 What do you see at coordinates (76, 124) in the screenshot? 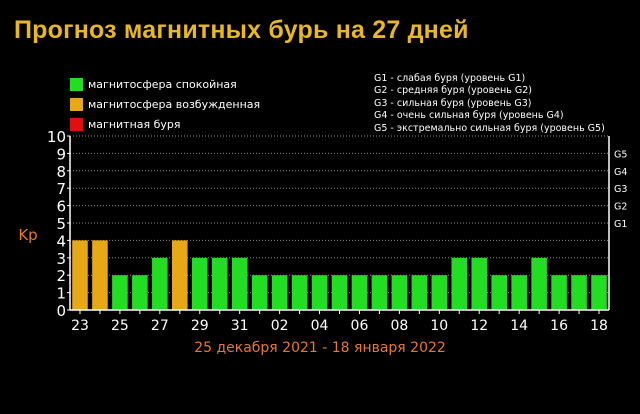
I see `legend-swatch-storm` at bounding box center [76, 124].